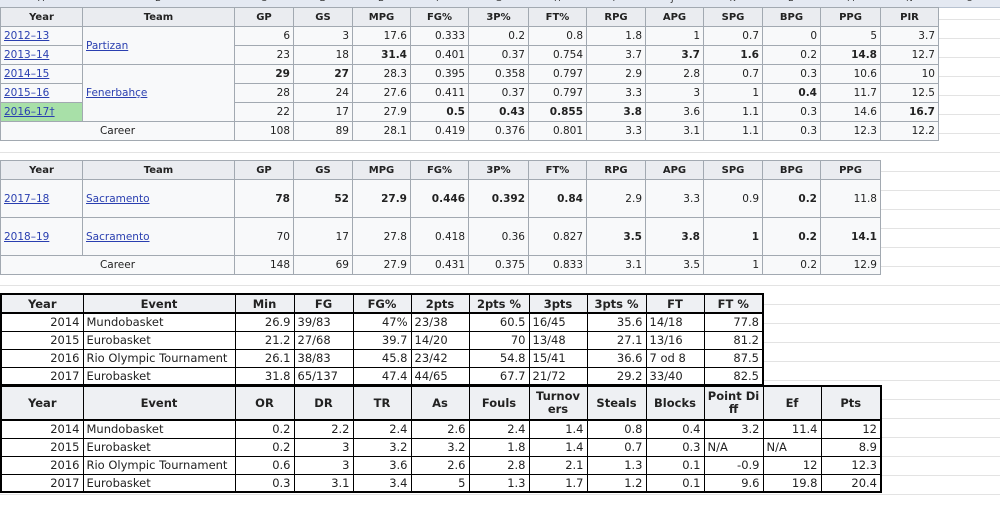 The image size is (1000, 507). I want to click on column-letter: J, so click(672, 2).